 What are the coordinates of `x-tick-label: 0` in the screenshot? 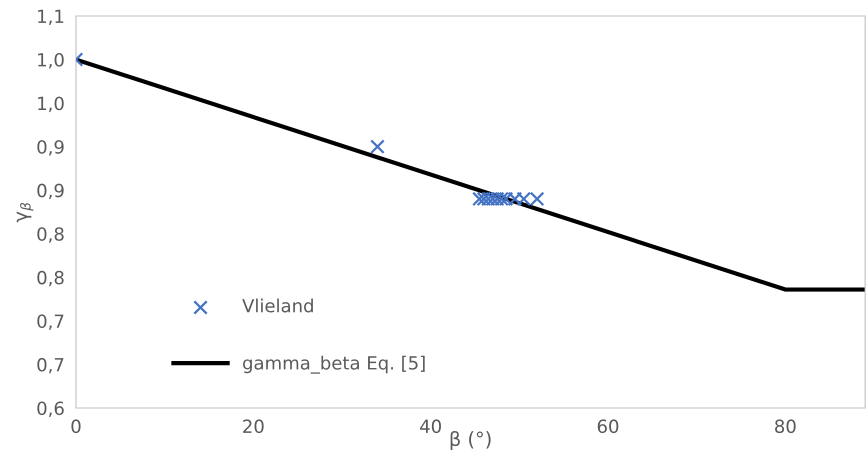 It's located at (76, 426).